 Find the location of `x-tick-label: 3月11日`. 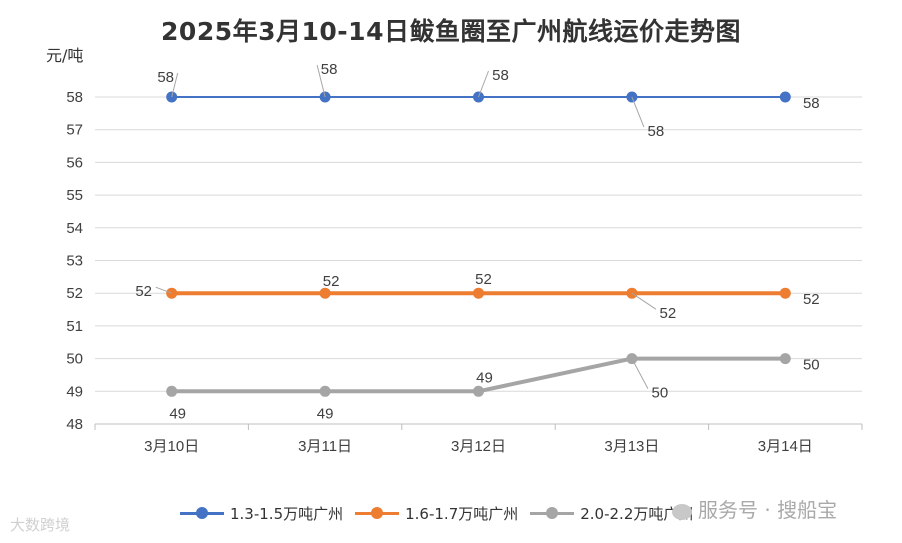

x-tick-label: 3月11日 is located at coordinates (325, 446).